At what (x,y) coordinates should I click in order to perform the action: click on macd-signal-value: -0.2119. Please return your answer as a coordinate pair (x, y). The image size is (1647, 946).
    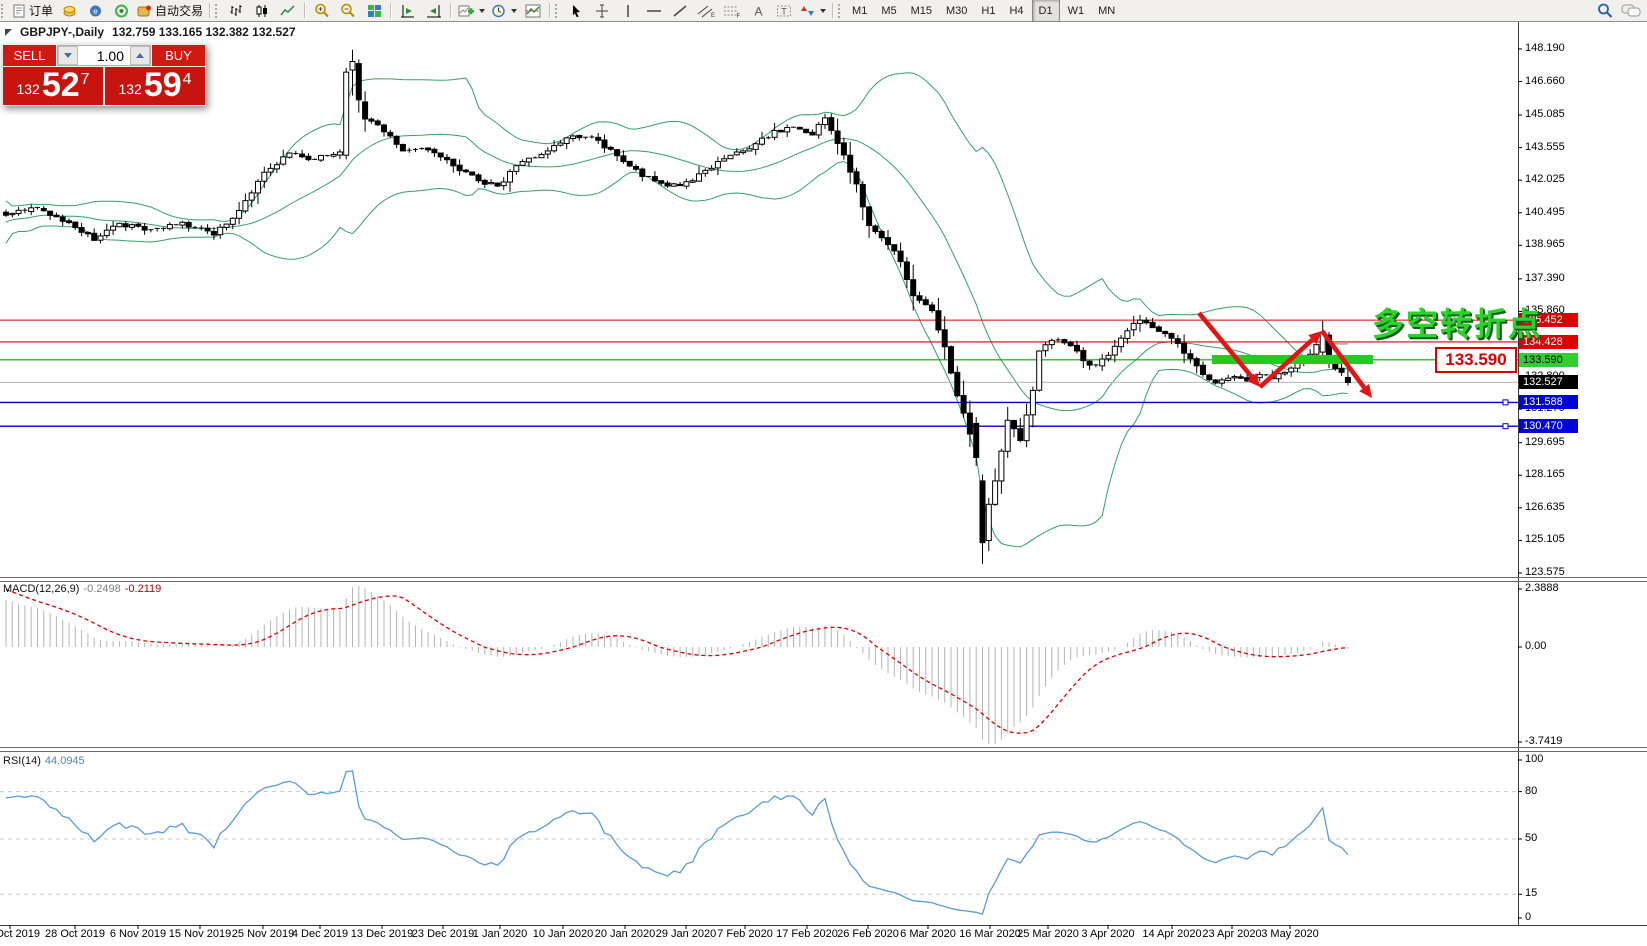
    Looking at the image, I should click on (143, 589).